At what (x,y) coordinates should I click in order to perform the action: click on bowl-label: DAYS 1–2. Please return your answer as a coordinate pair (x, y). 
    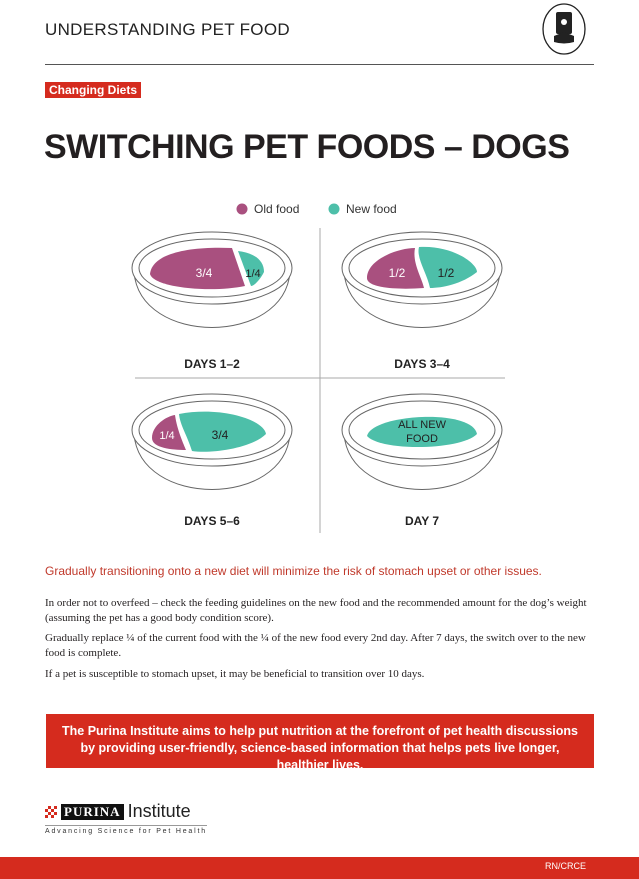
    Looking at the image, I should click on (212, 364).